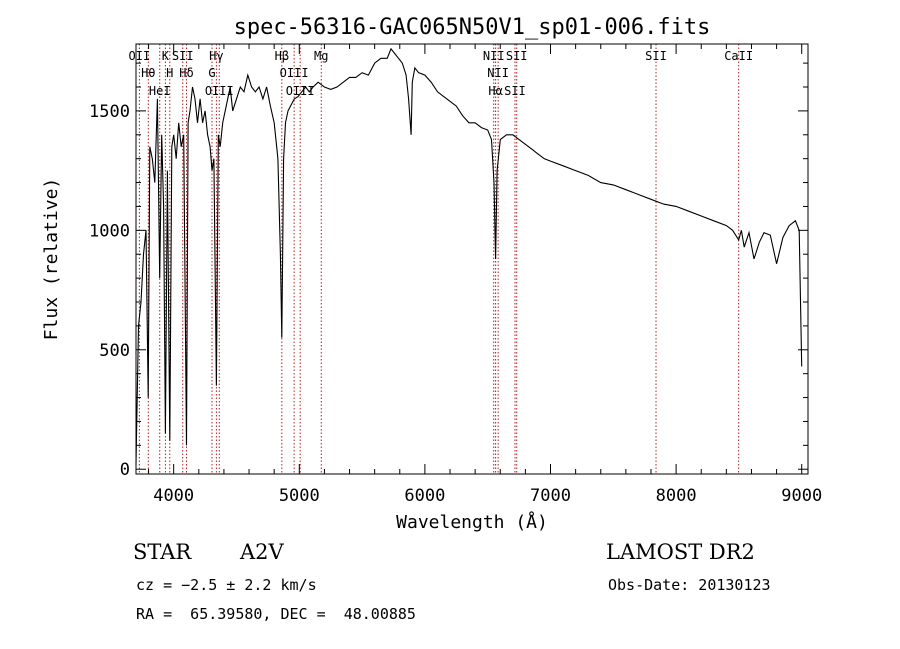 The image size is (900, 649). Describe the element at coordinates (424, 496) in the screenshot. I see `x-tick-label: 6000` at that location.